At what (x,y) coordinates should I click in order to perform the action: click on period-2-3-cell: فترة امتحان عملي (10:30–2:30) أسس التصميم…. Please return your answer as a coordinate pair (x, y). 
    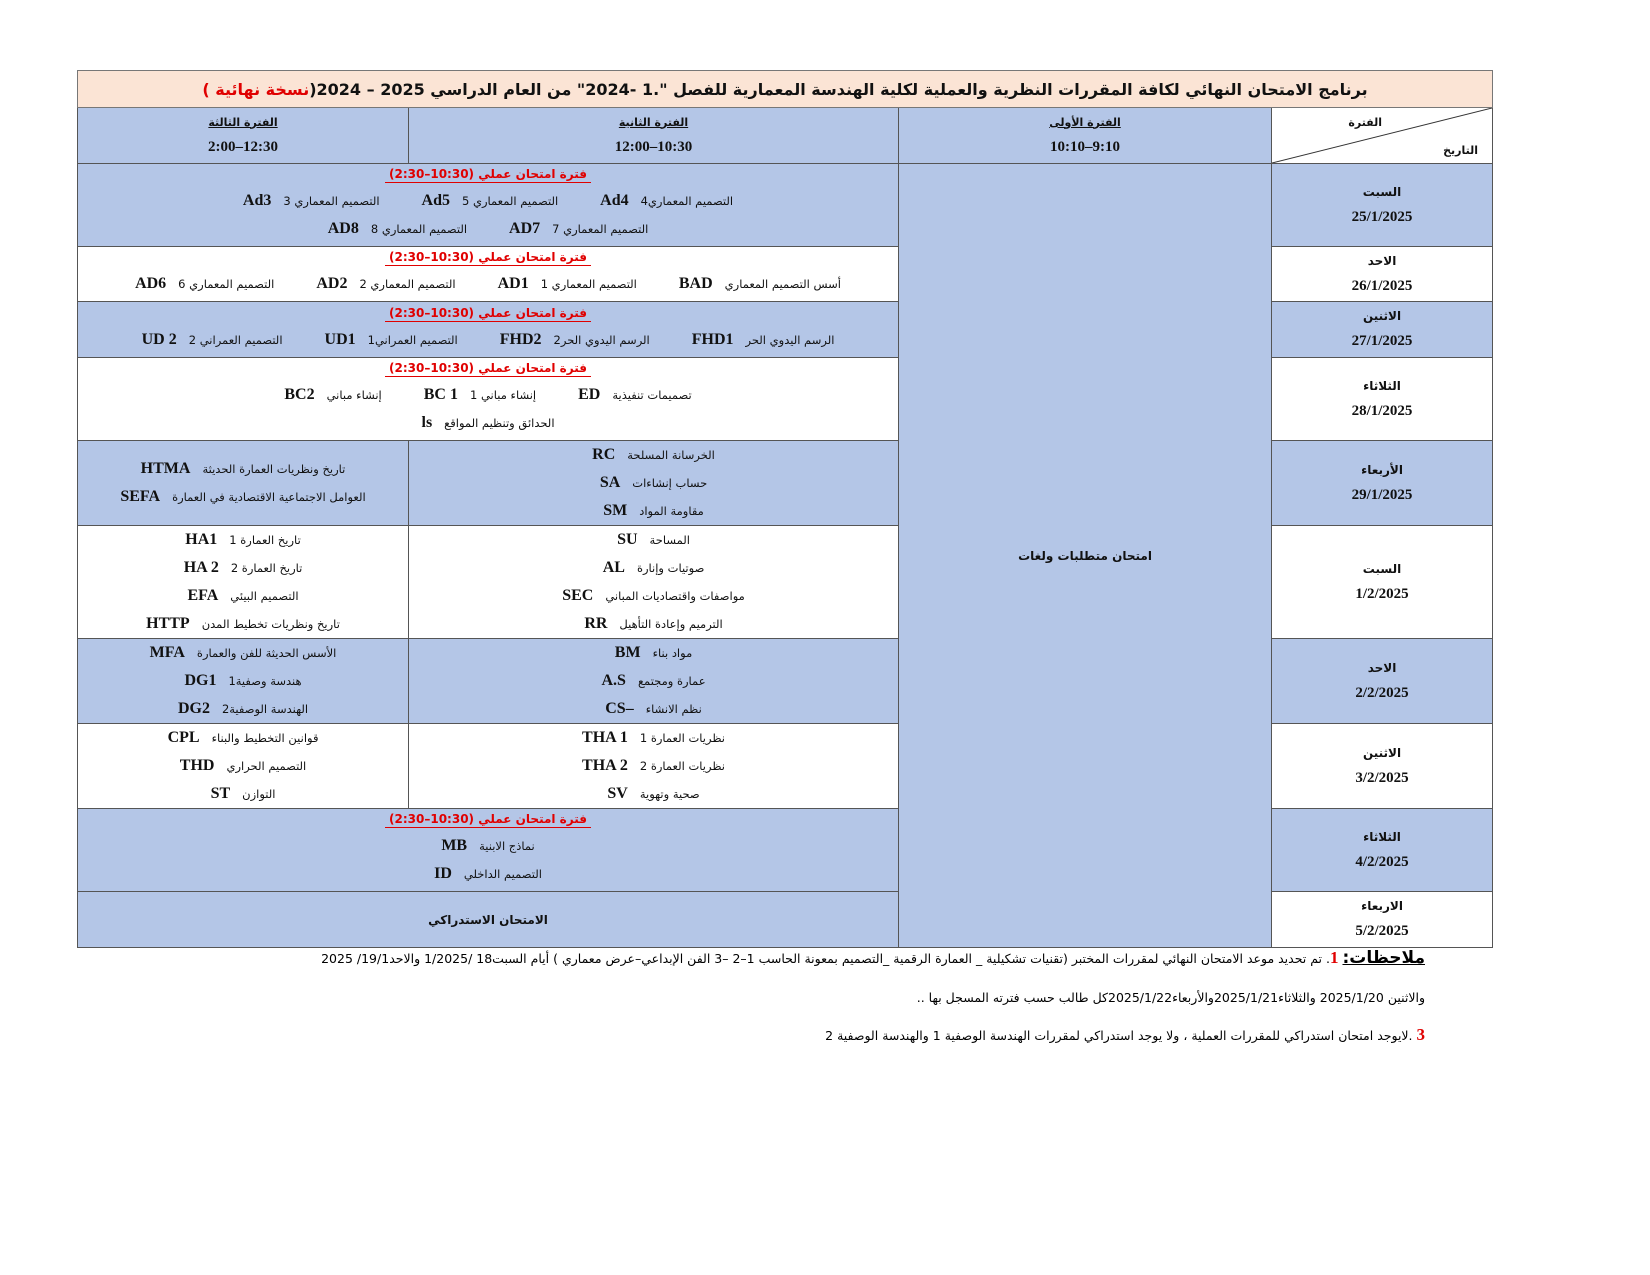
    Looking at the image, I should click on (488, 274).